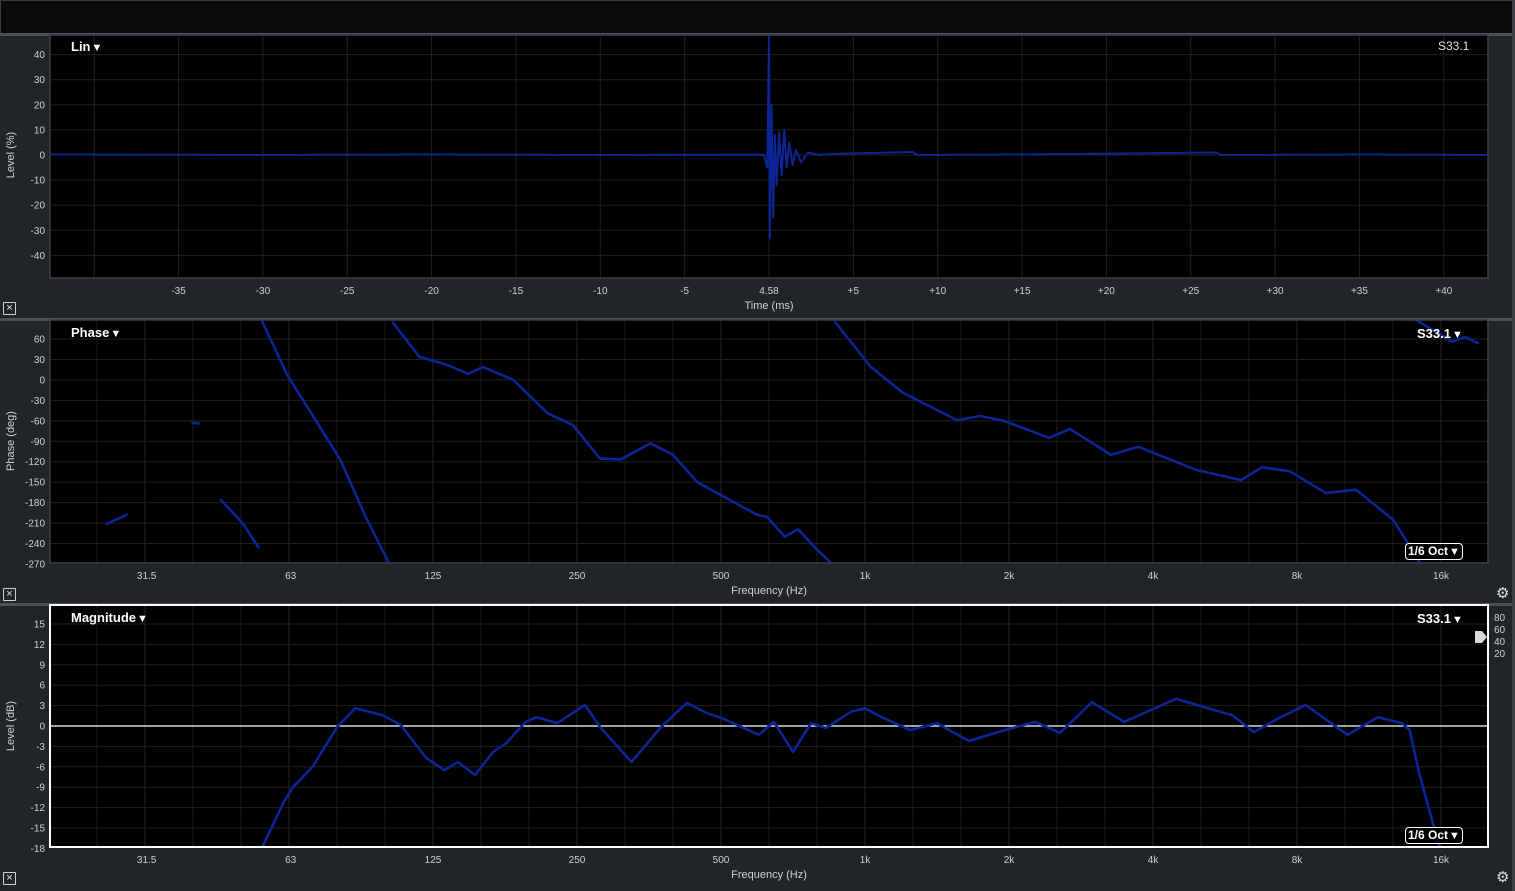 The width and height of the screenshot is (1515, 891). Describe the element at coordinates (263, 291) in the screenshot. I see `impulse-x-tick-label: -30` at that location.